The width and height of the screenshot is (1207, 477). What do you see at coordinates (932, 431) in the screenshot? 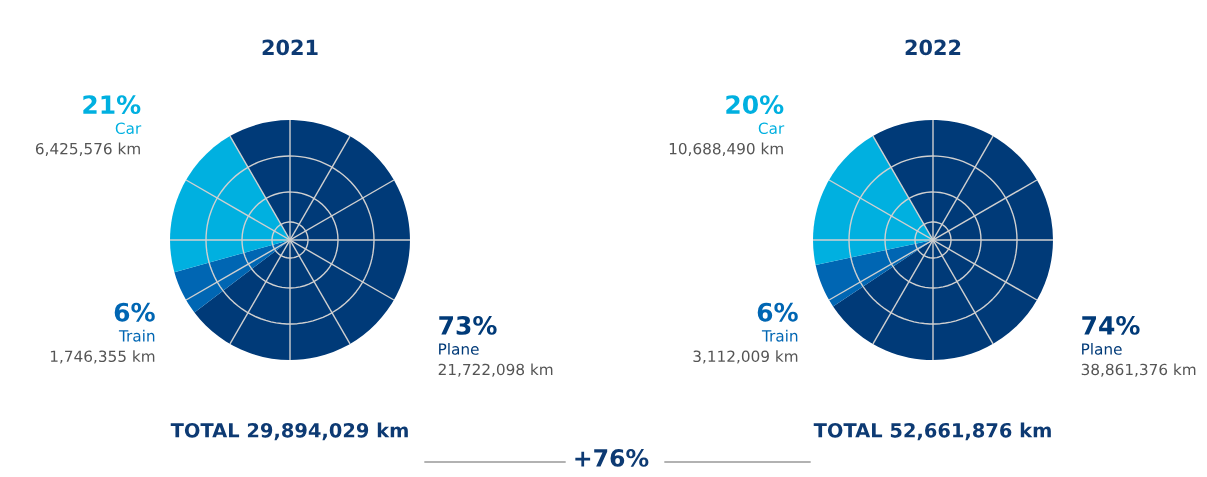
I see `text: TOTAL 52,661,876 km` at bounding box center [932, 431].